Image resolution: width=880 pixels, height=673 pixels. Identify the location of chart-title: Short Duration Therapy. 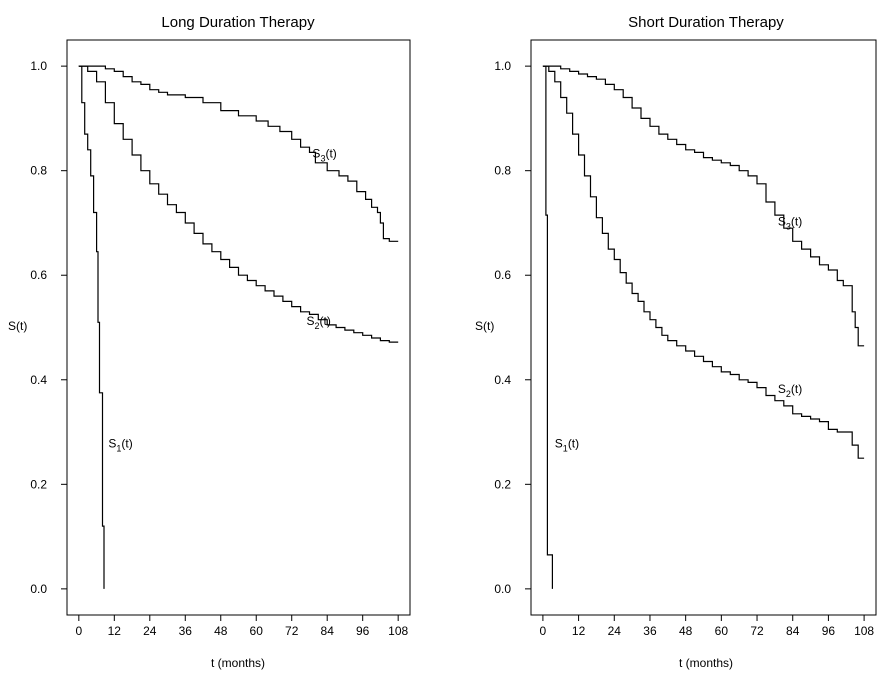
(706, 22).